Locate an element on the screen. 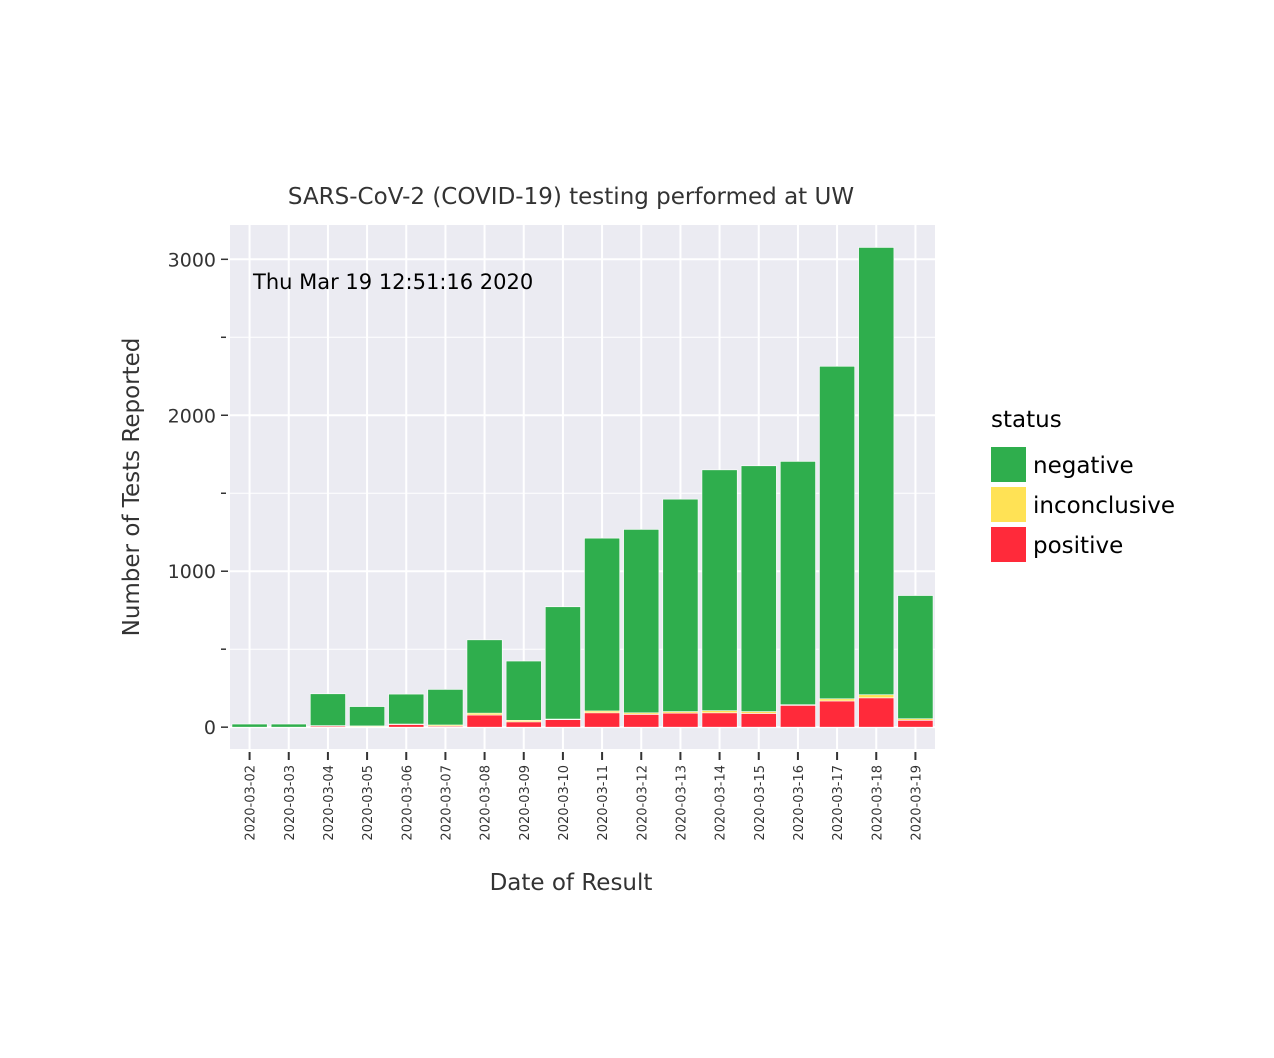  xtick-label: 2020-03-09 is located at coordinates (525, 803).